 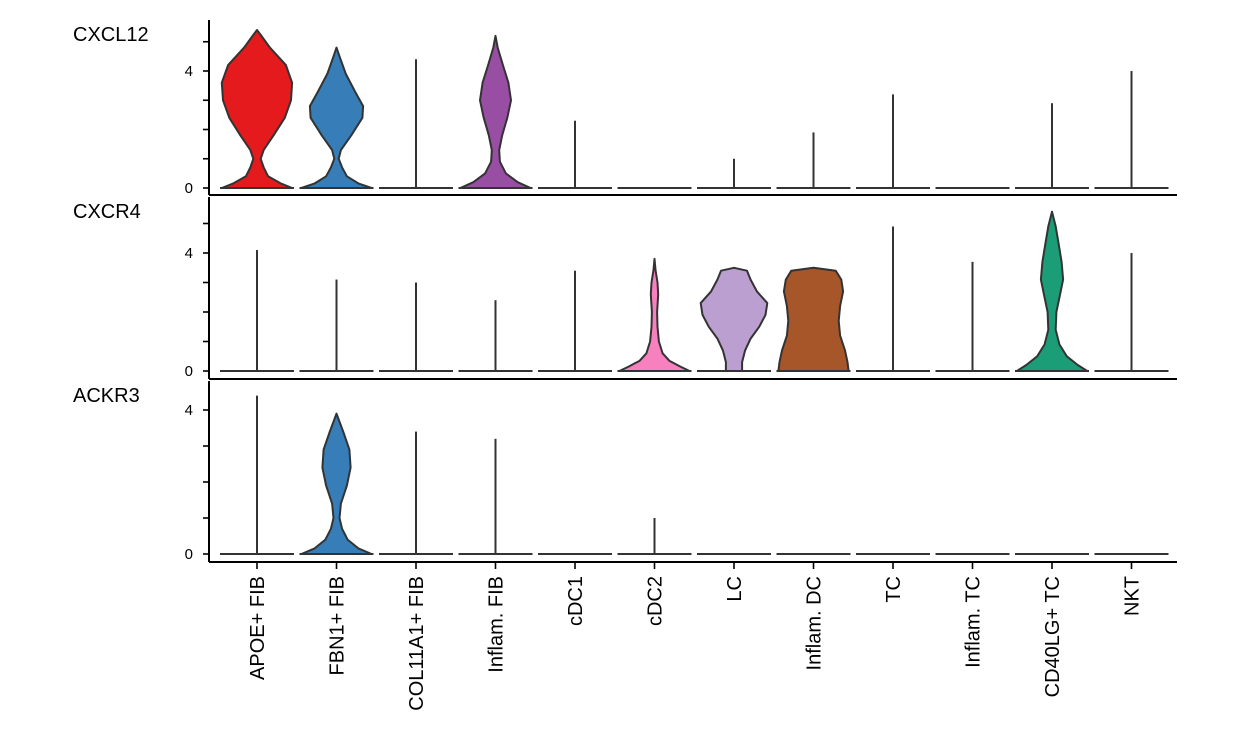 I want to click on gene-label-cxcl12: CXCL12, so click(x=111, y=35).